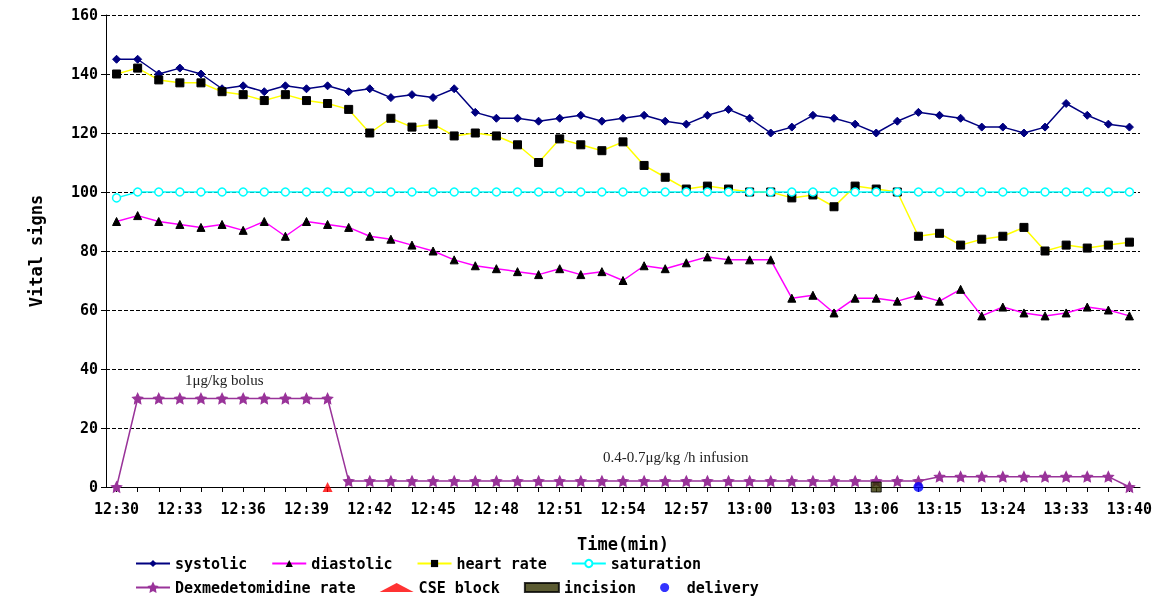 The height and width of the screenshot is (602, 1156). Describe the element at coordinates (1129, 508) in the screenshot. I see `x-tick-label: 13:40` at that location.